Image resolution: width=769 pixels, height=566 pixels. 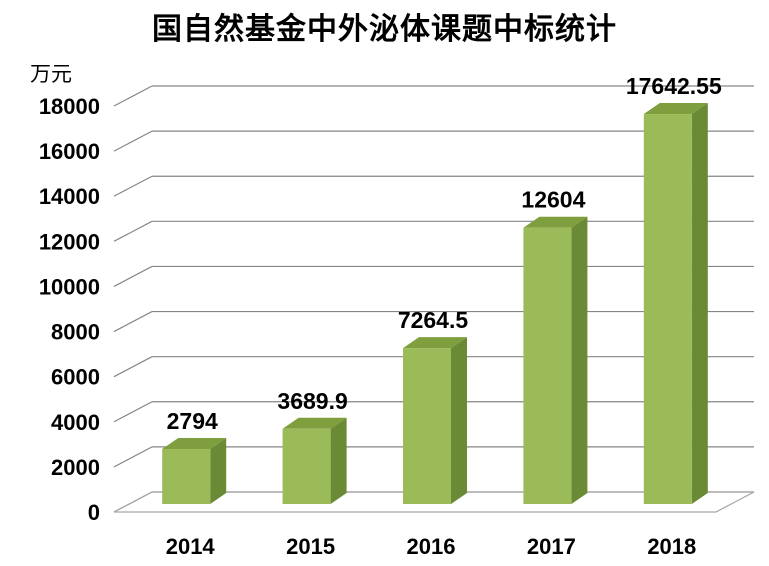 I want to click on bar-2014, so click(x=194, y=470).